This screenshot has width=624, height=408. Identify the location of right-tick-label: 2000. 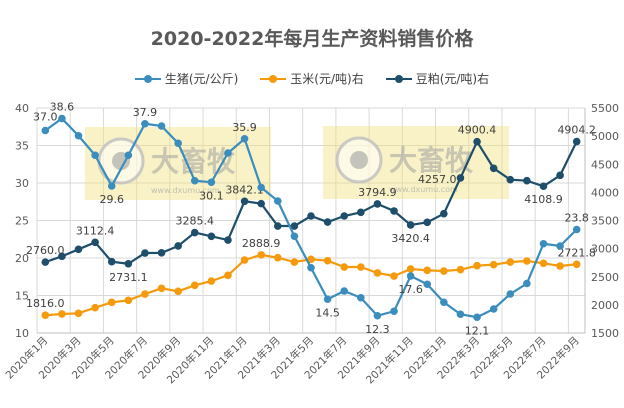
(605, 305).